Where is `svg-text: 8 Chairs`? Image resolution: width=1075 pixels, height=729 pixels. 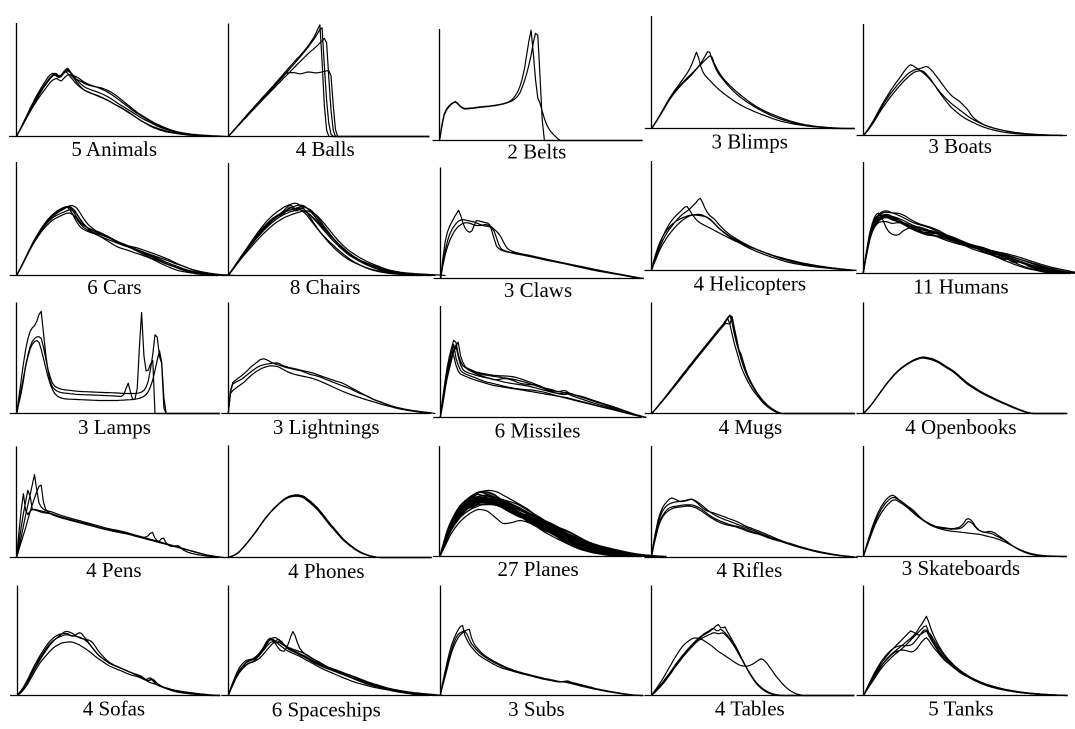
svg-text: 8 Chairs is located at coordinates (325, 287).